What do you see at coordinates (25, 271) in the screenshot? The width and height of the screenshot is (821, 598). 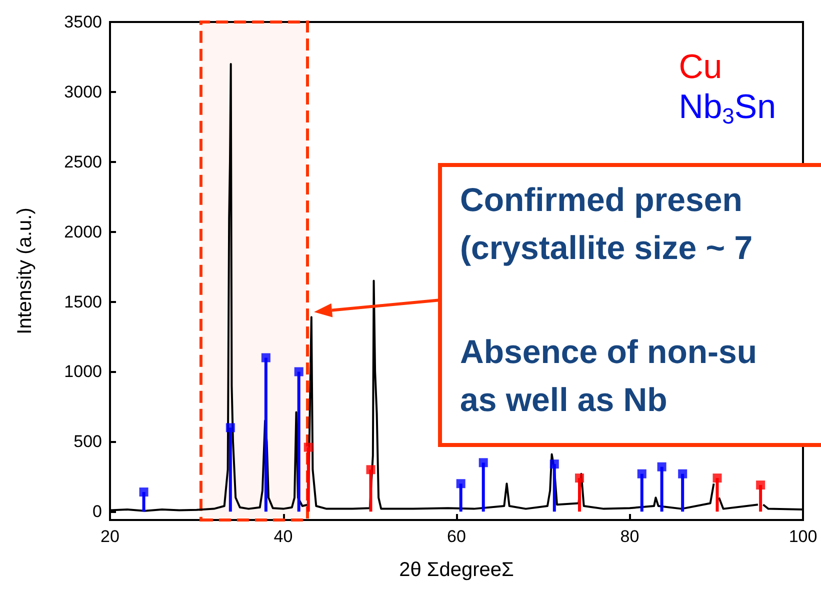 I see `y-axis-title: Intensity (a.u.)` at bounding box center [25, 271].